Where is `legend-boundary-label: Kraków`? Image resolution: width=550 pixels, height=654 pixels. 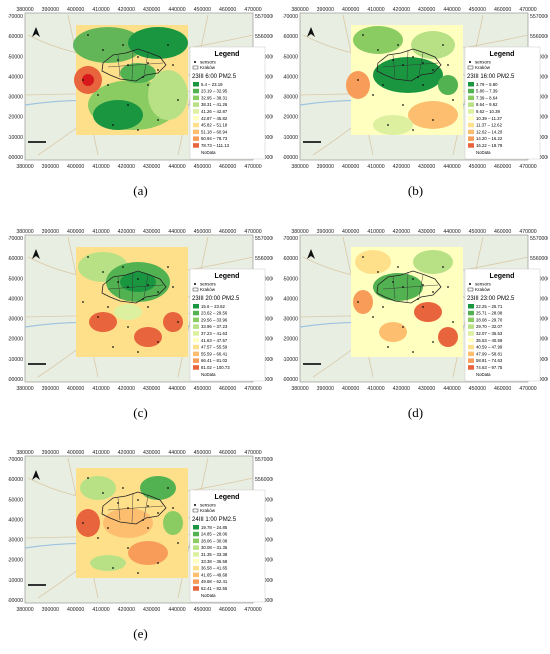 legend-boundary-label: Kraków is located at coordinates (483, 289).